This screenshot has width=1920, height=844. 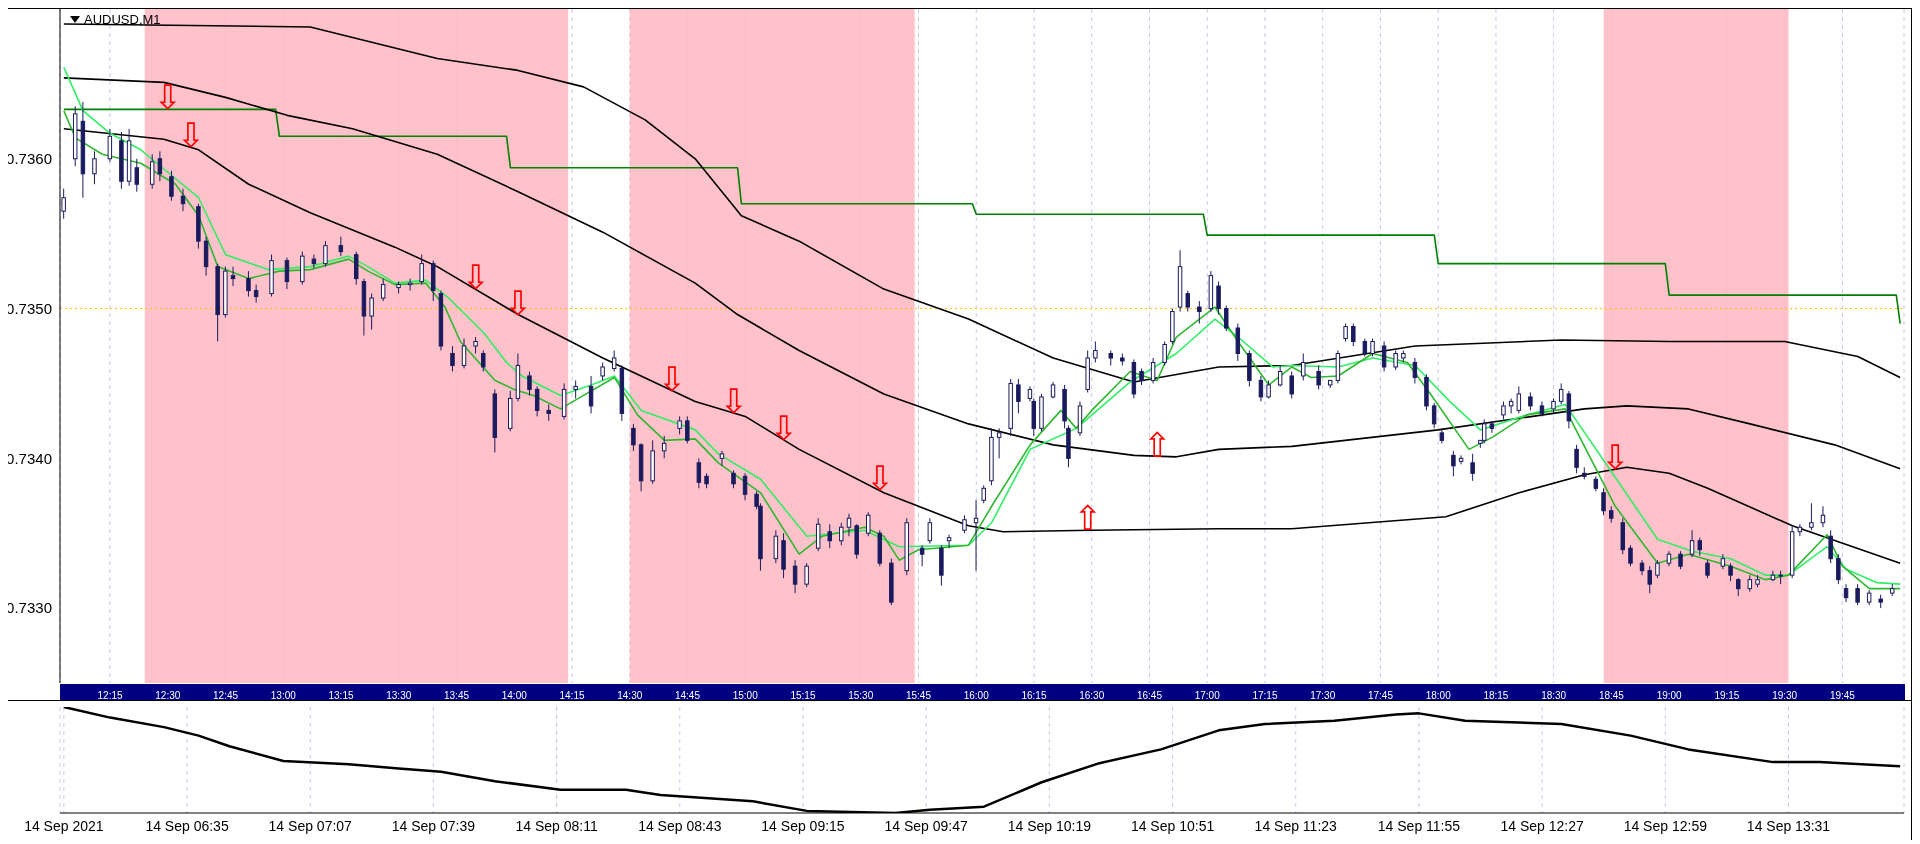 I want to click on x-tick-label: 14 Sep 2021, so click(x=64, y=825).